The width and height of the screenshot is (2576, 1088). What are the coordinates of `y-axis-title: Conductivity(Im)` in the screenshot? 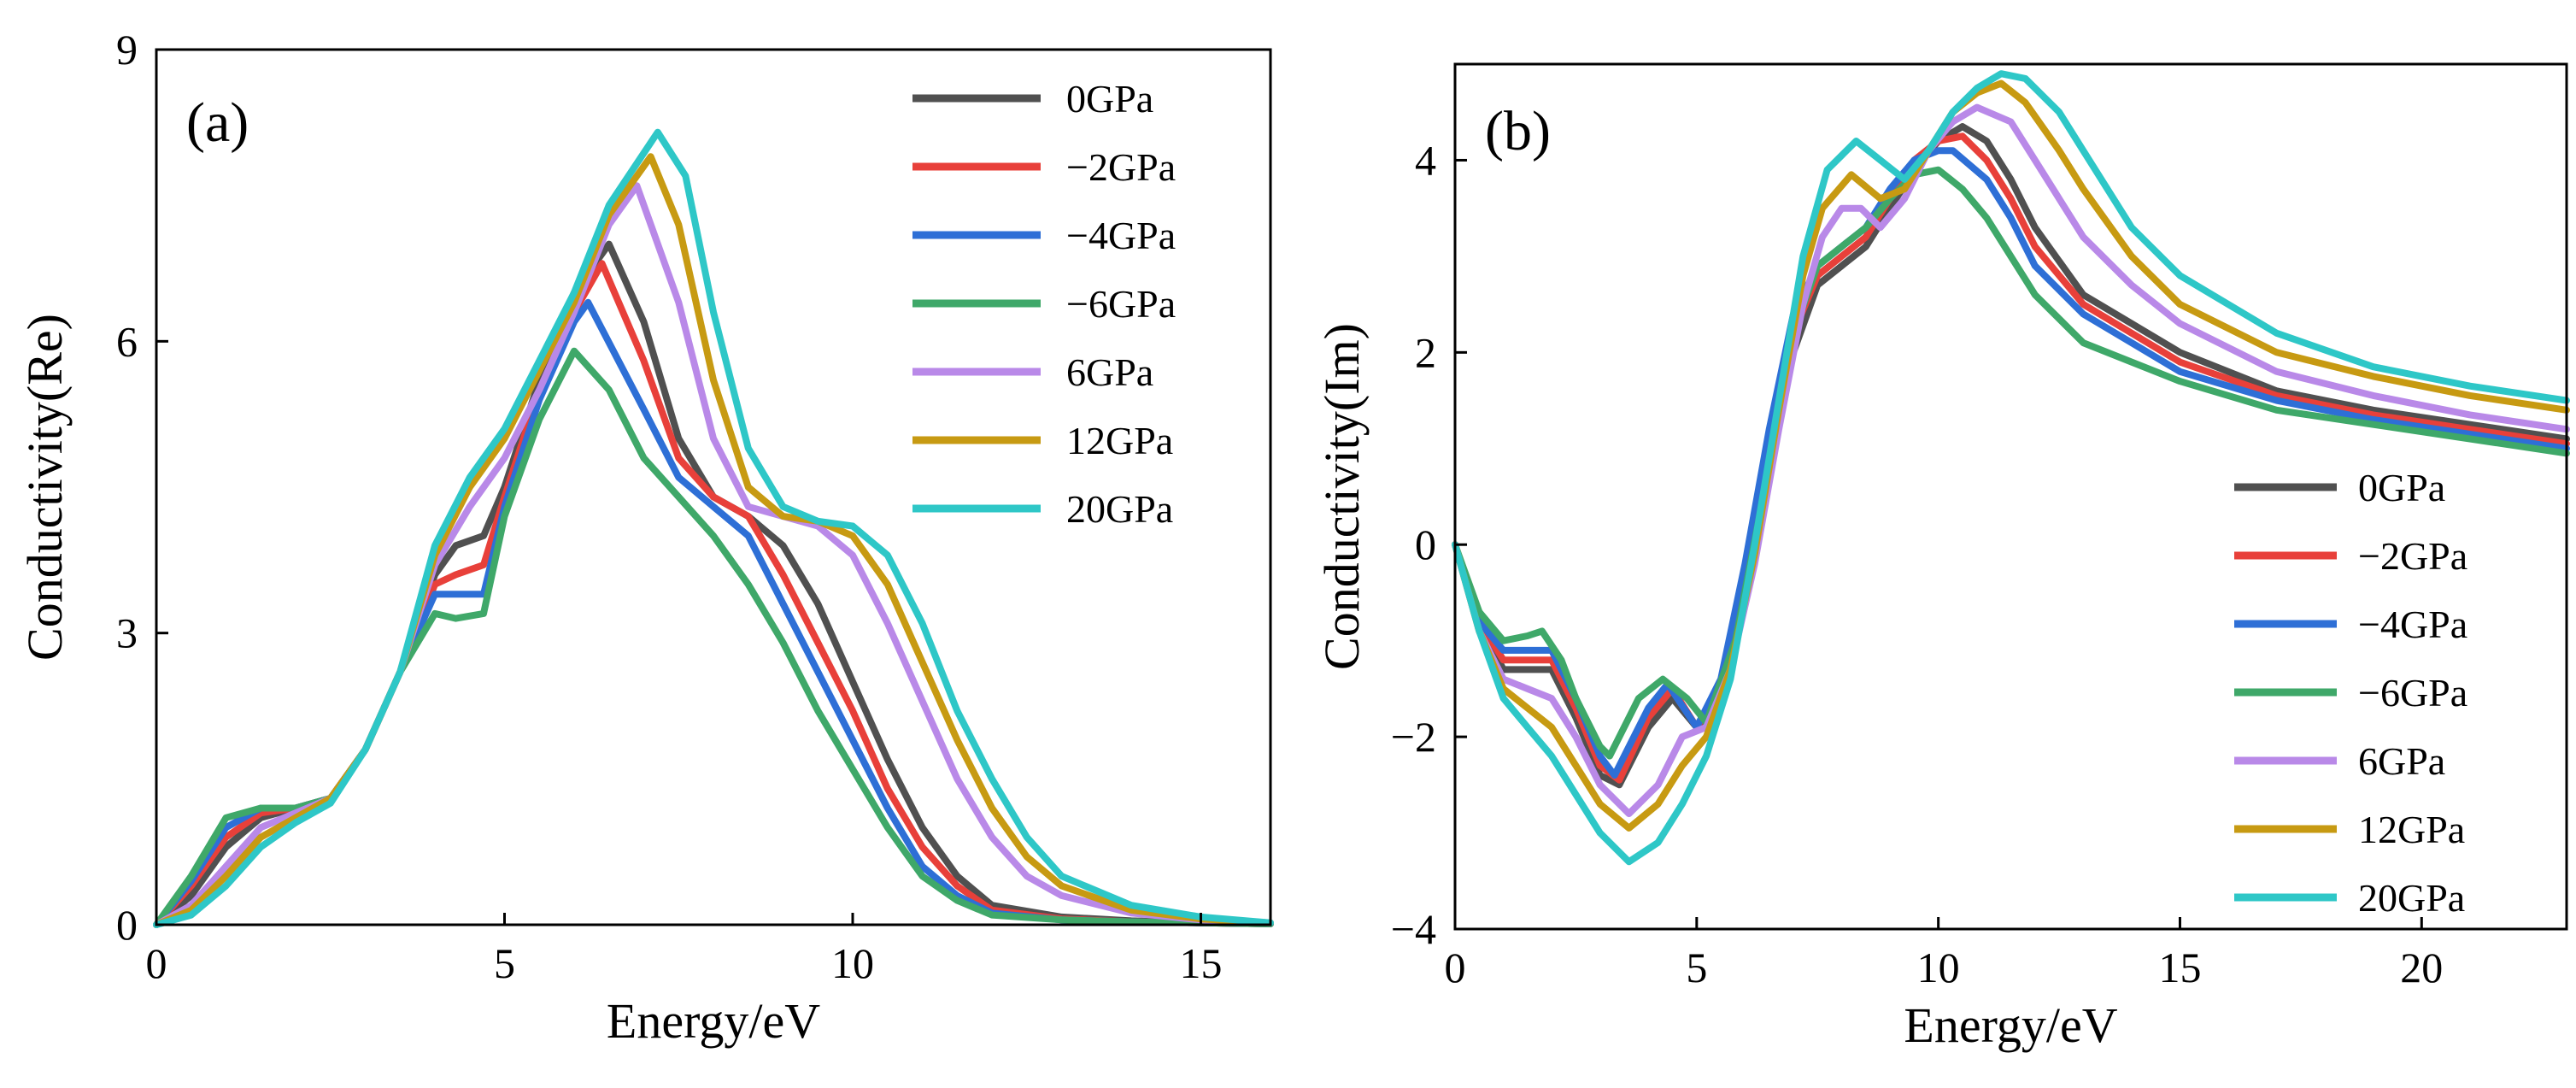 It's located at (1342, 496).